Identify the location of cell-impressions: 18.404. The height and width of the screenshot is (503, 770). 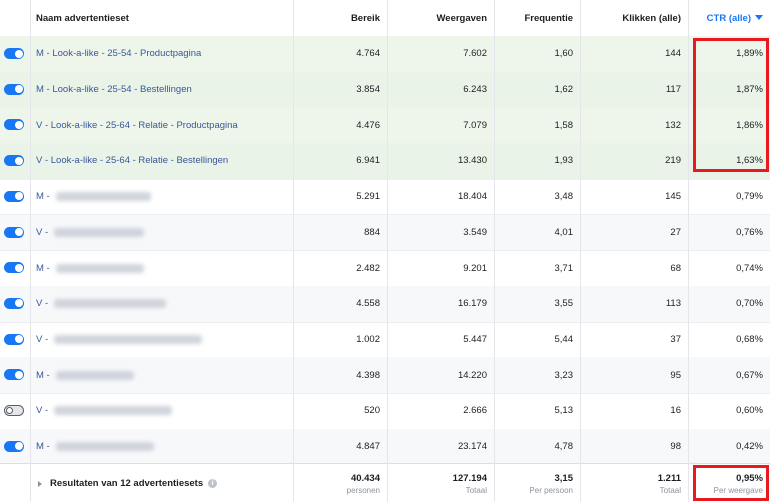
(472, 197).